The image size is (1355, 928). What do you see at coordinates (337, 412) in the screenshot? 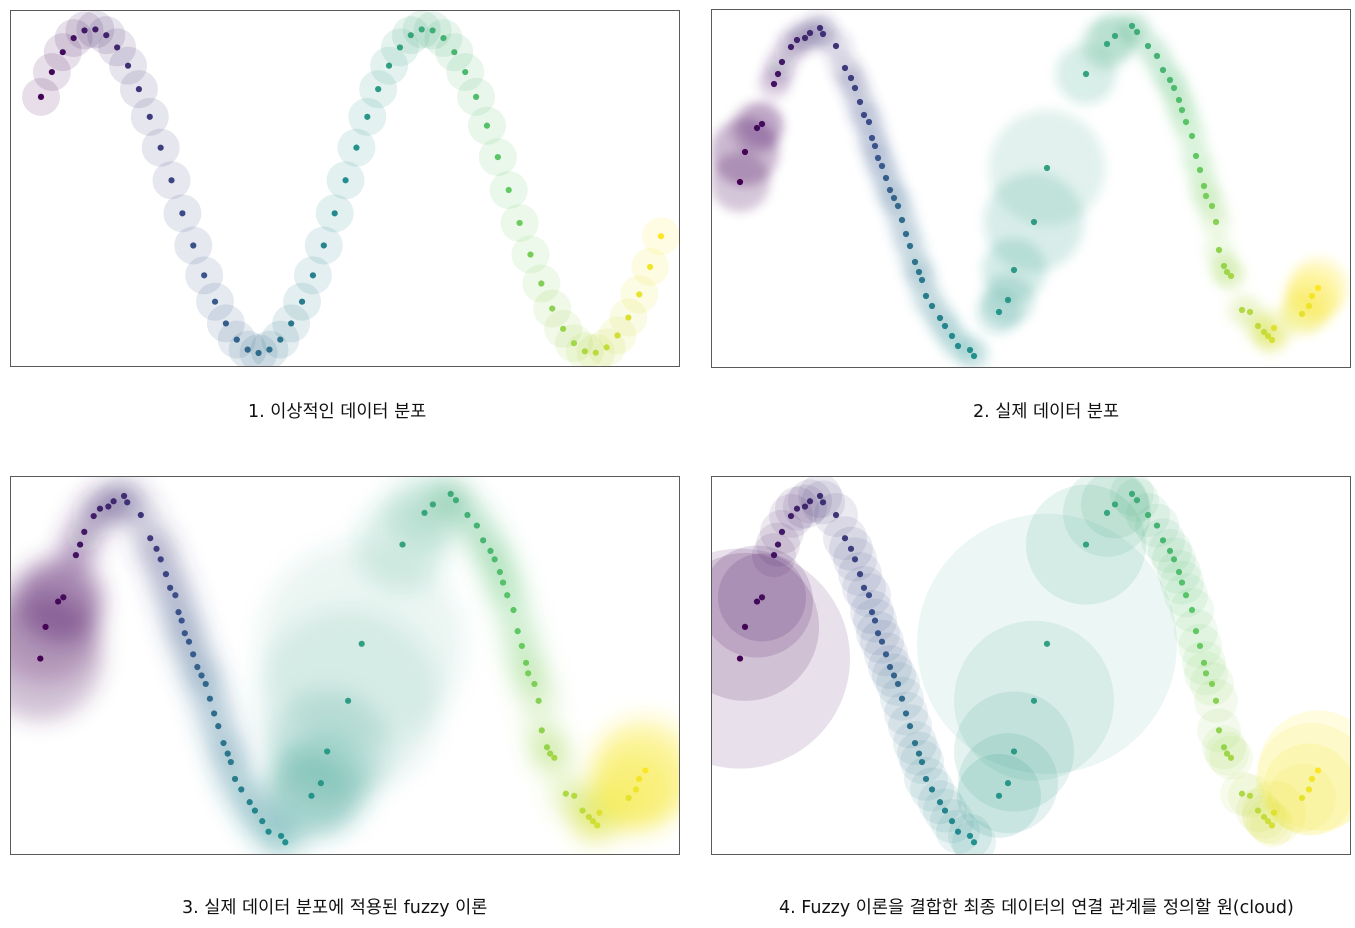
I see `caption-ideal-distribution: 1. 이상적인 데이터 분포` at bounding box center [337, 412].